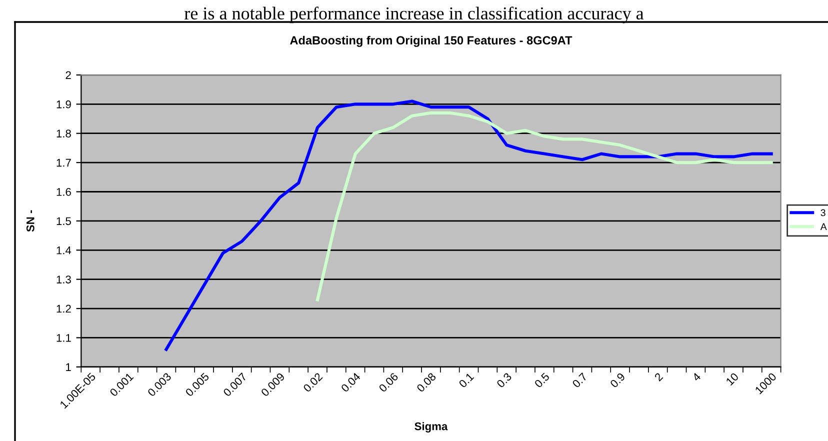  What do you see at coordinates (426, 382) in the screenshot?
I see `x-tick-label: 0.08` at bounding box center [426, 382].